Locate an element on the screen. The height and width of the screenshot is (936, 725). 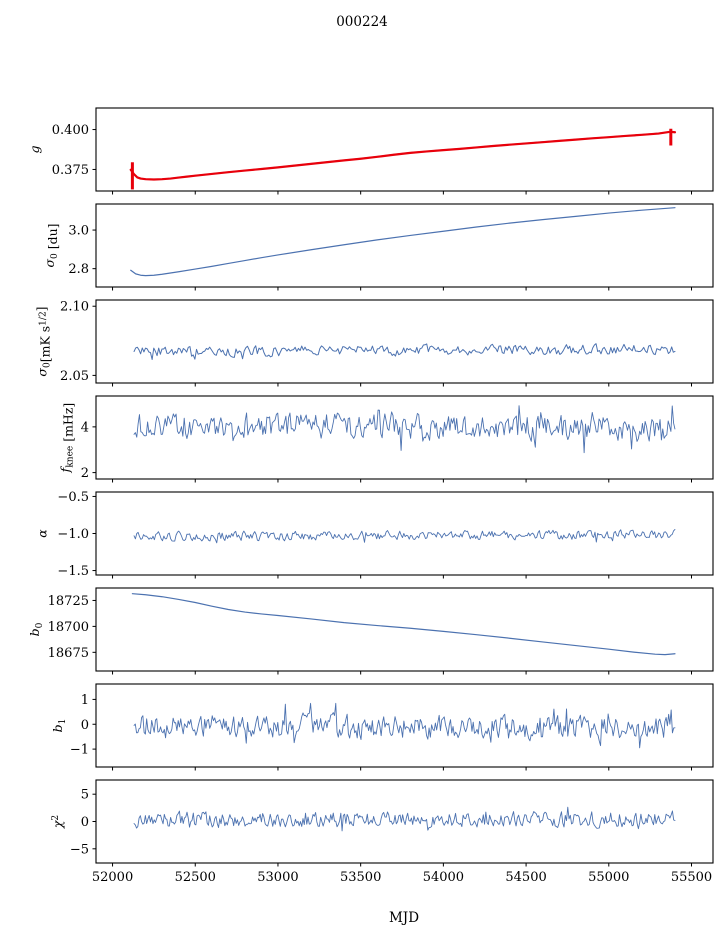
panel-alpha: −0.5 −1.0 −1.5 α is located at coordinates (374, 534).